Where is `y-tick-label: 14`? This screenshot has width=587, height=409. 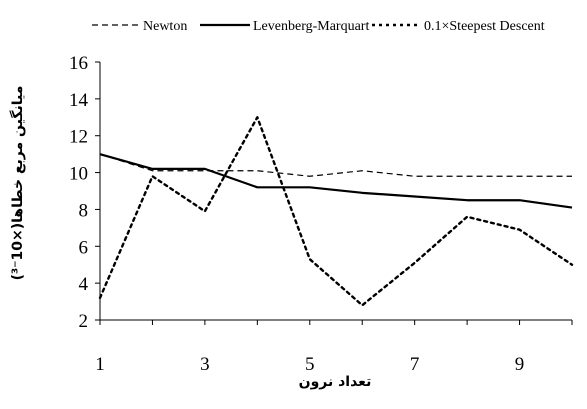 y-tick-label: 14 is located at coordinates (79, 100).